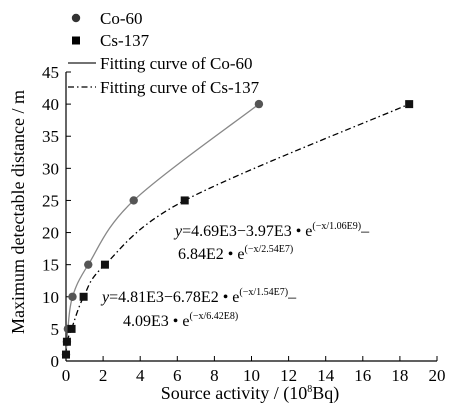  What do you see at coordinates (50, 297) in the screenshot?
I see `y-tick-label: 10` at bounding box center [50, 297].